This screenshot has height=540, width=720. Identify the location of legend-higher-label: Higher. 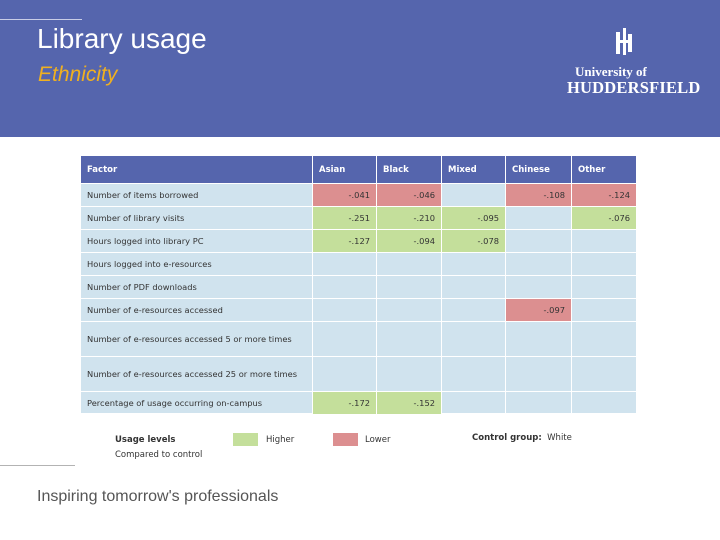
(280, 440).